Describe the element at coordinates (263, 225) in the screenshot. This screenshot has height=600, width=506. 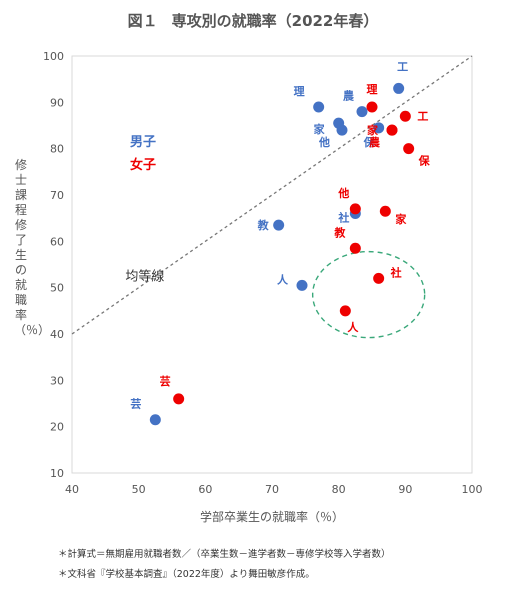
I see `male-point-label: 教` at that location.